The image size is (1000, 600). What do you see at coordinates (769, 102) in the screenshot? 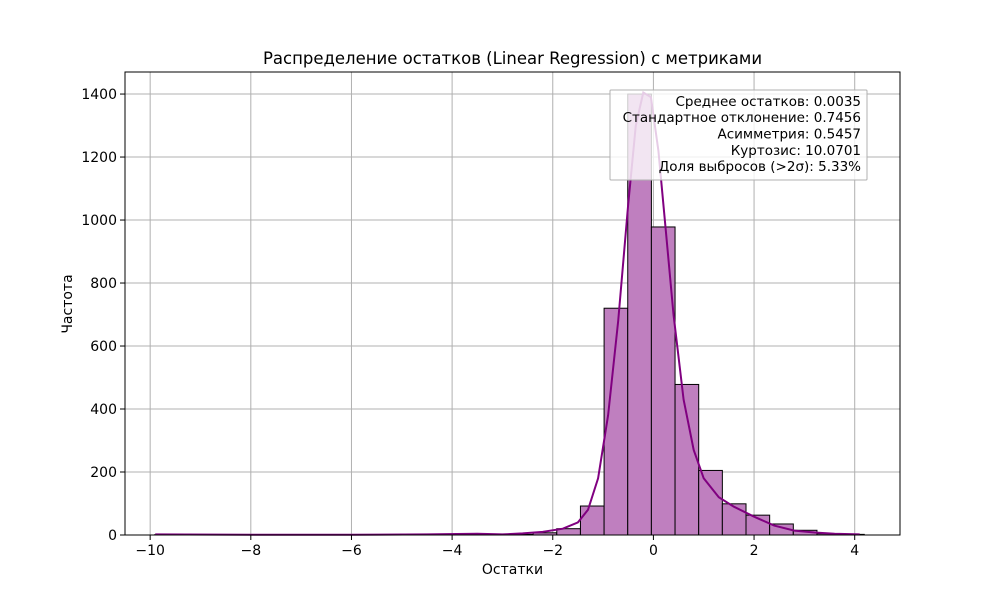
I see `metric-mean: Среднее остатков: 0.0035` at bounding box center [769, 102].